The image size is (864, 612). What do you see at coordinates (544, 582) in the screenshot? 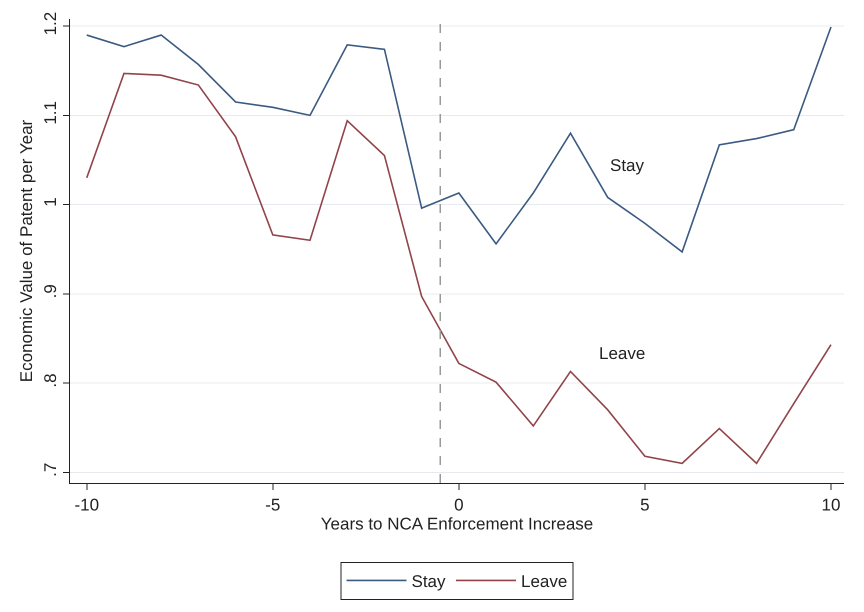
I see `legend-label: Leave` at bounding box center [544, 582].